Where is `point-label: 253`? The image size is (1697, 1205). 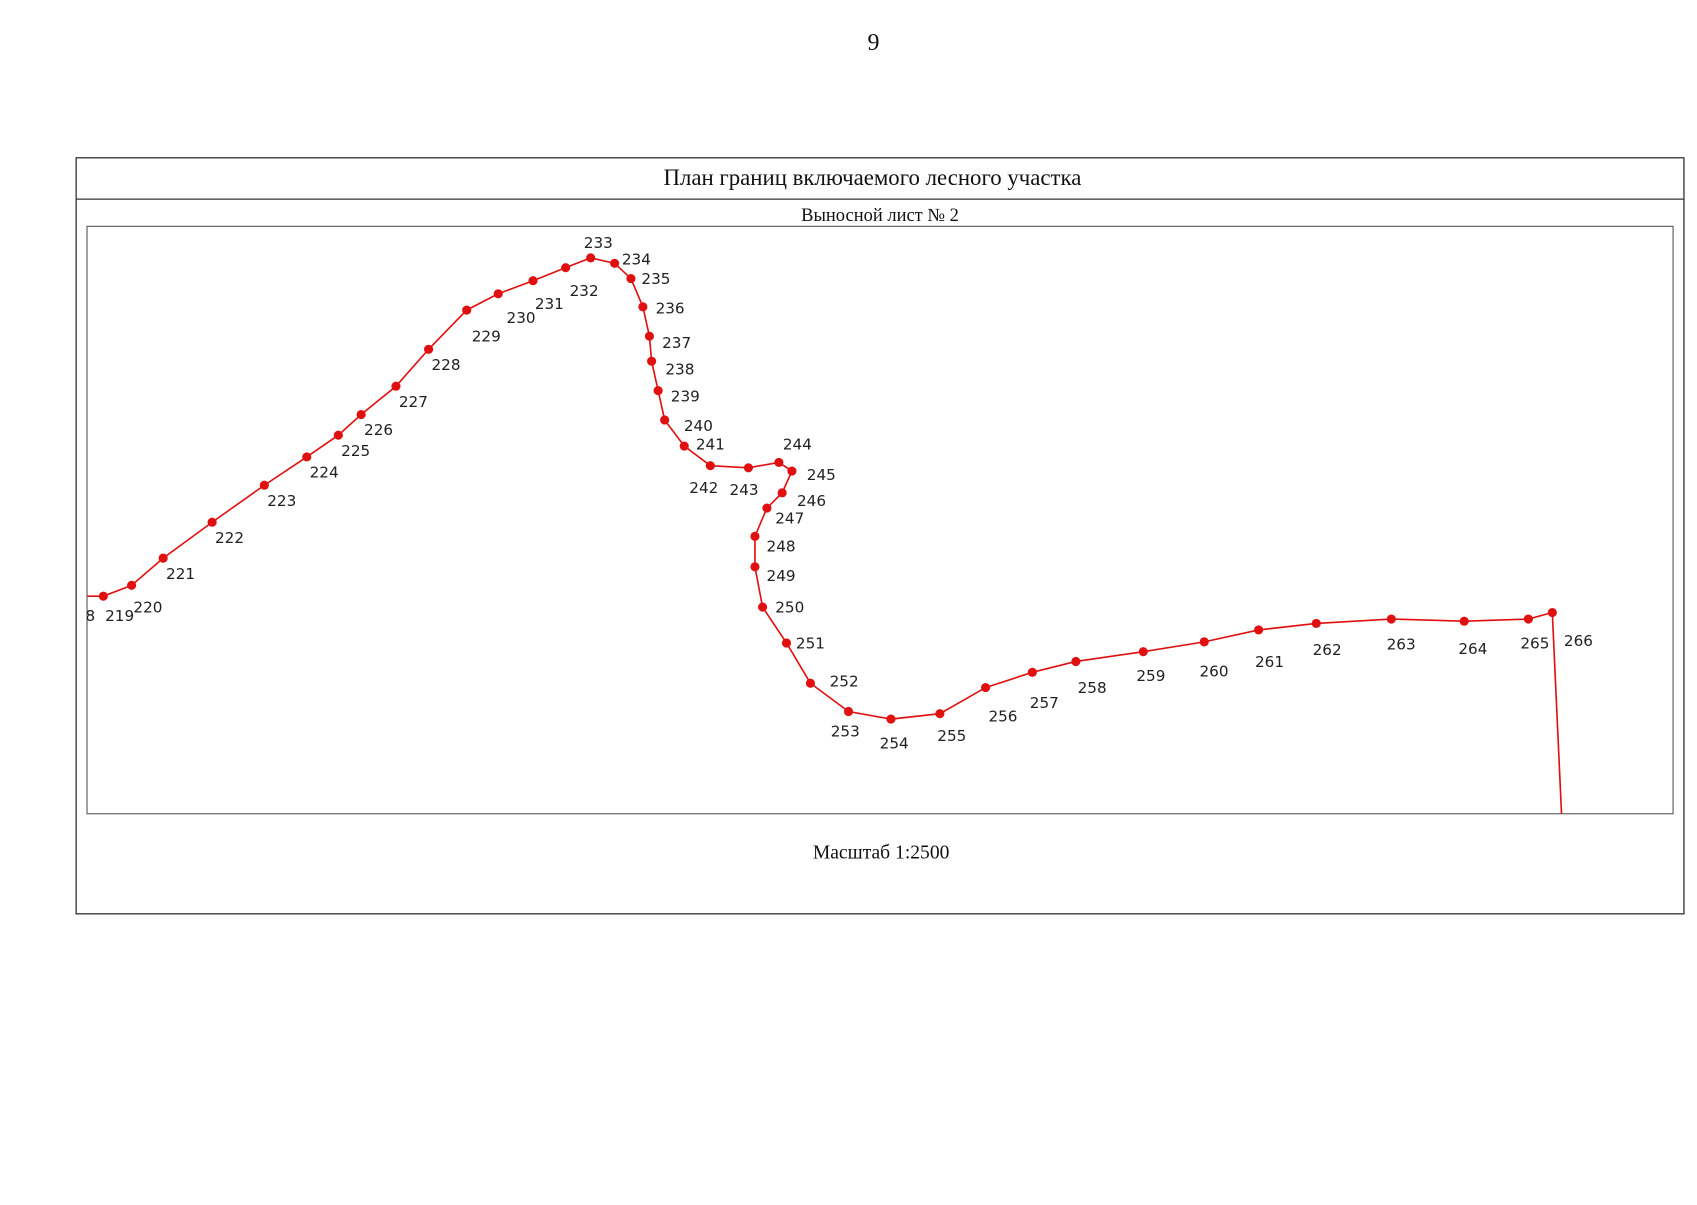 point-label: 253 is located at coordinates (845, 732).